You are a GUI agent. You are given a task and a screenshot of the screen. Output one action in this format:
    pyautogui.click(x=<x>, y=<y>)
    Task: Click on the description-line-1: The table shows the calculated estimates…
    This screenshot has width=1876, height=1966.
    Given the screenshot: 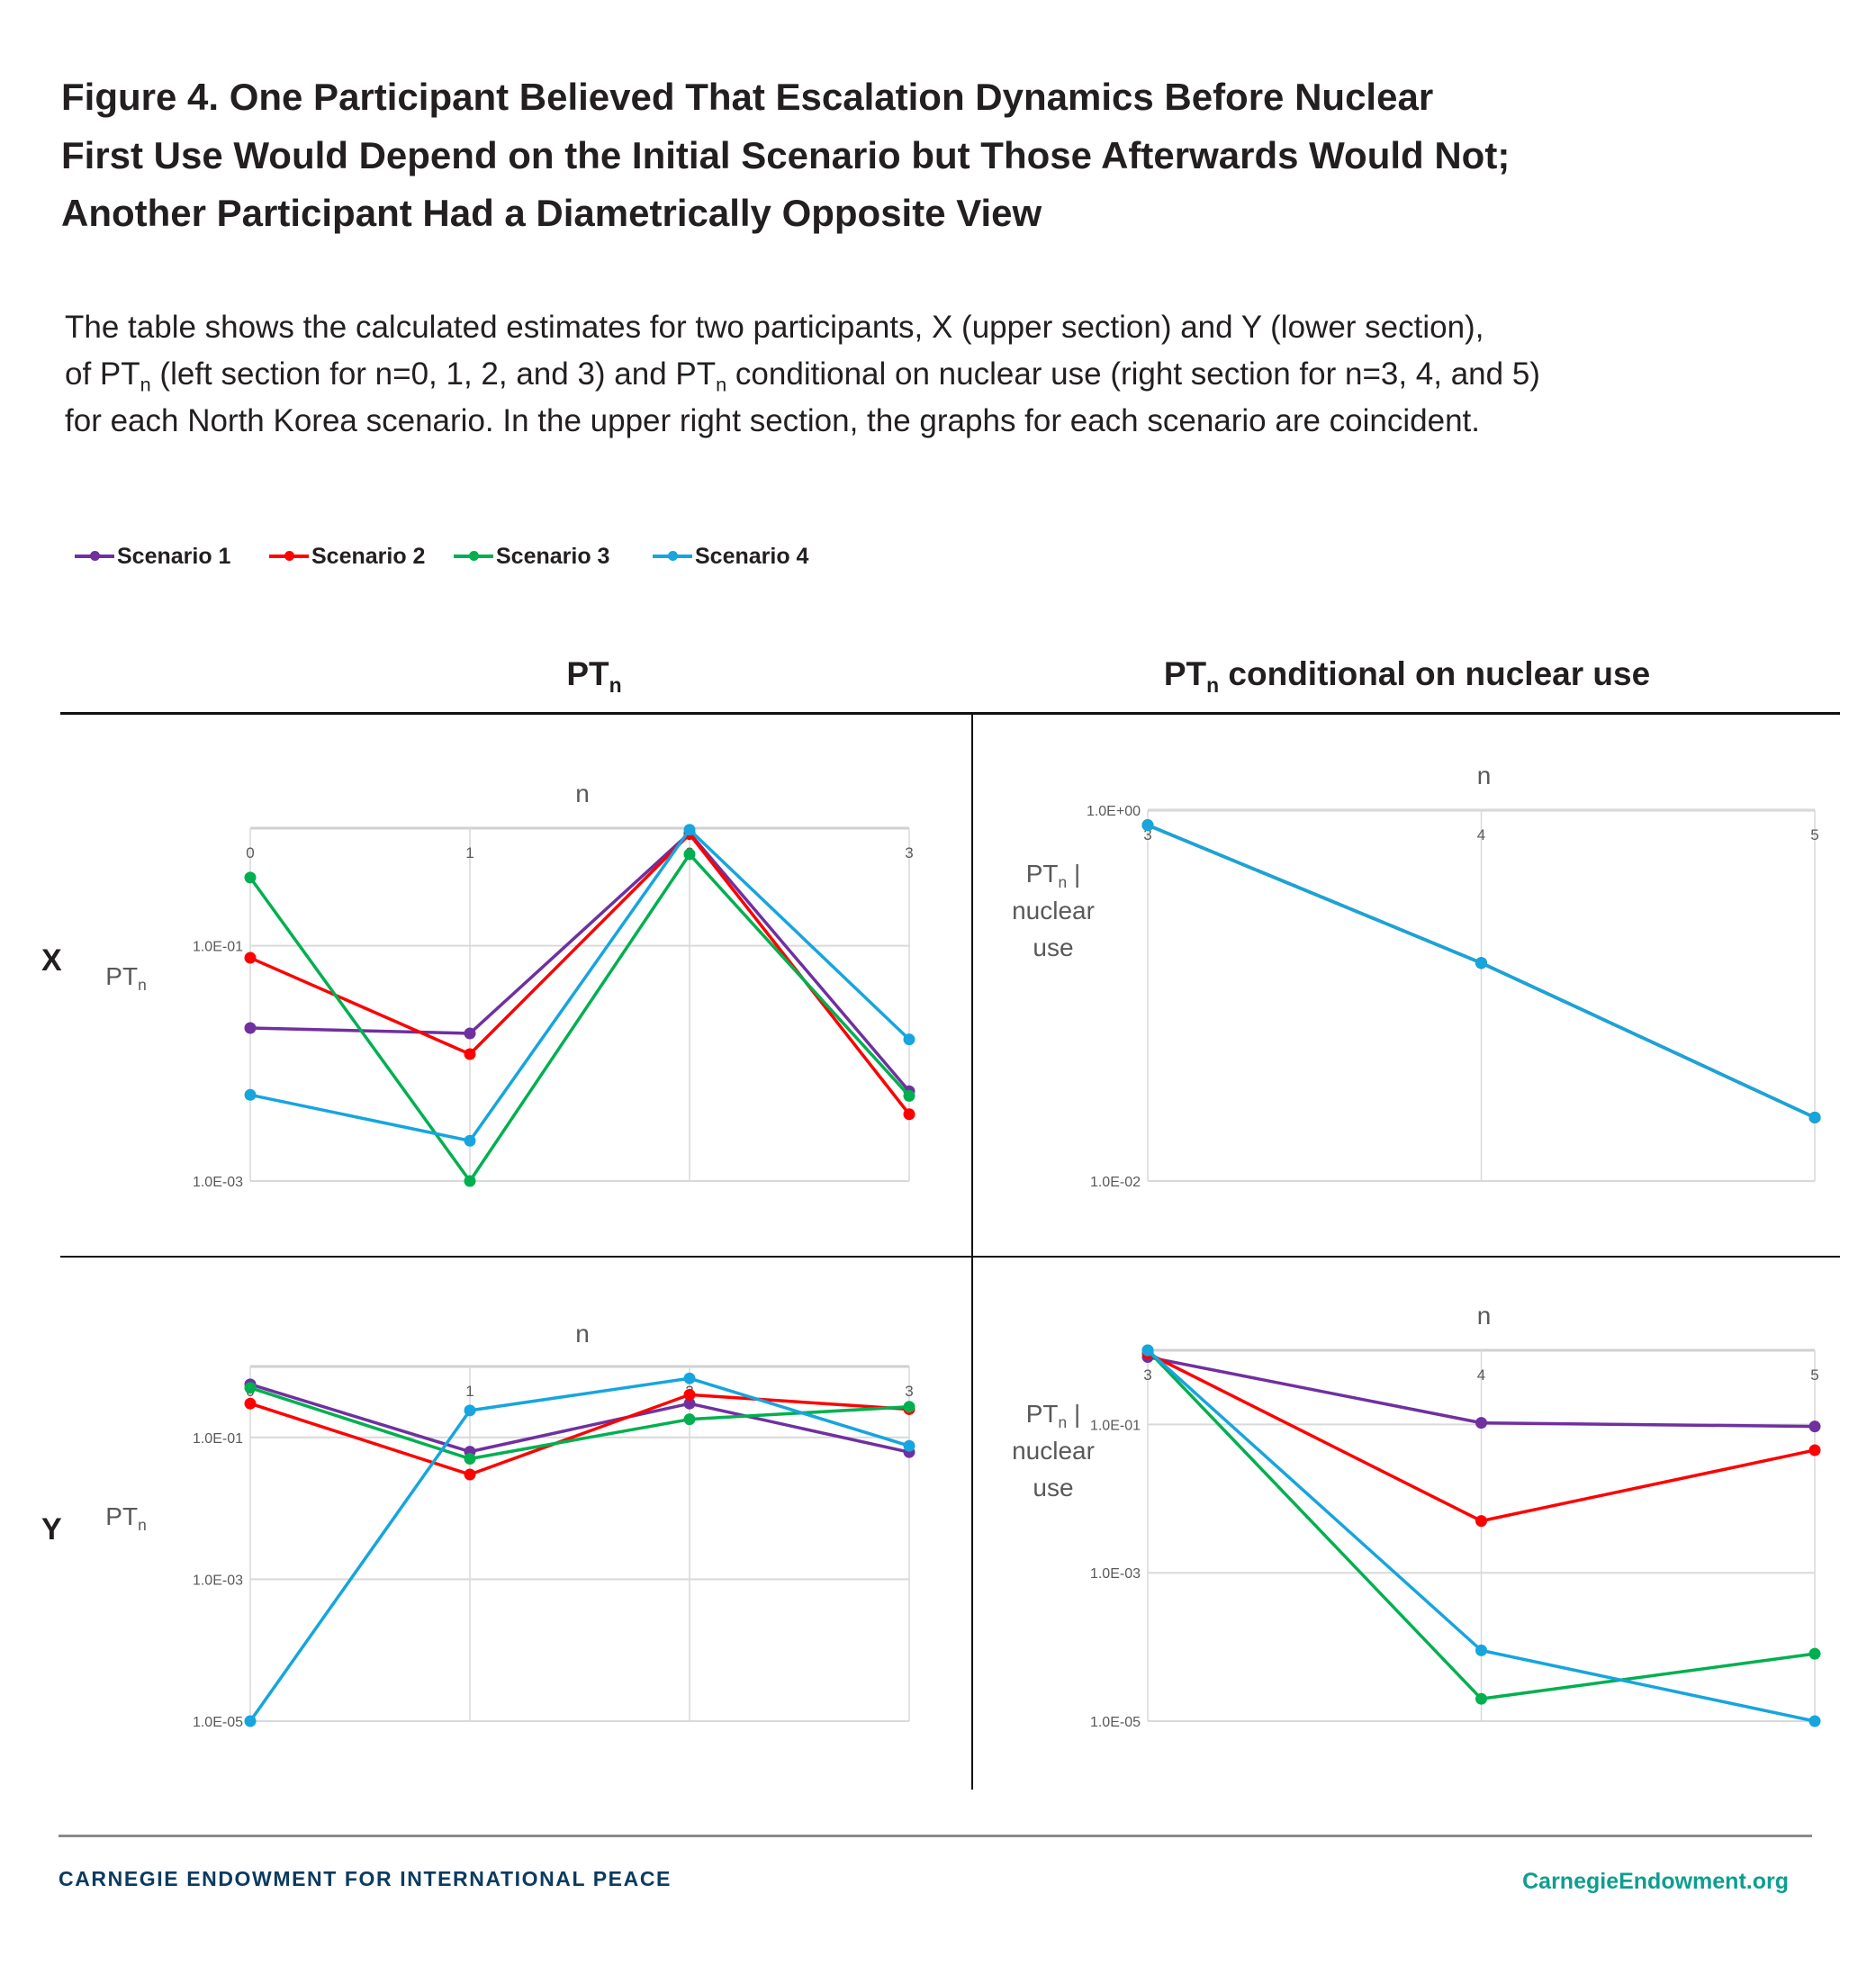 What is the action you would take?
    pyautogui.click(x=774, y=328)
    